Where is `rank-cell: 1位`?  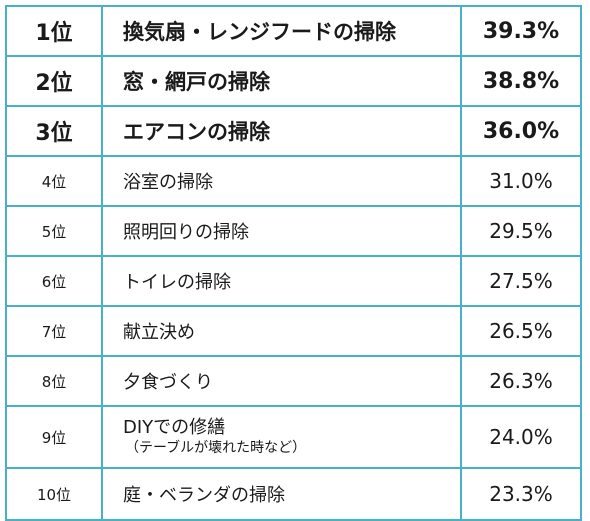
rank-cell: 1位 is located at coordinates (55, 31).